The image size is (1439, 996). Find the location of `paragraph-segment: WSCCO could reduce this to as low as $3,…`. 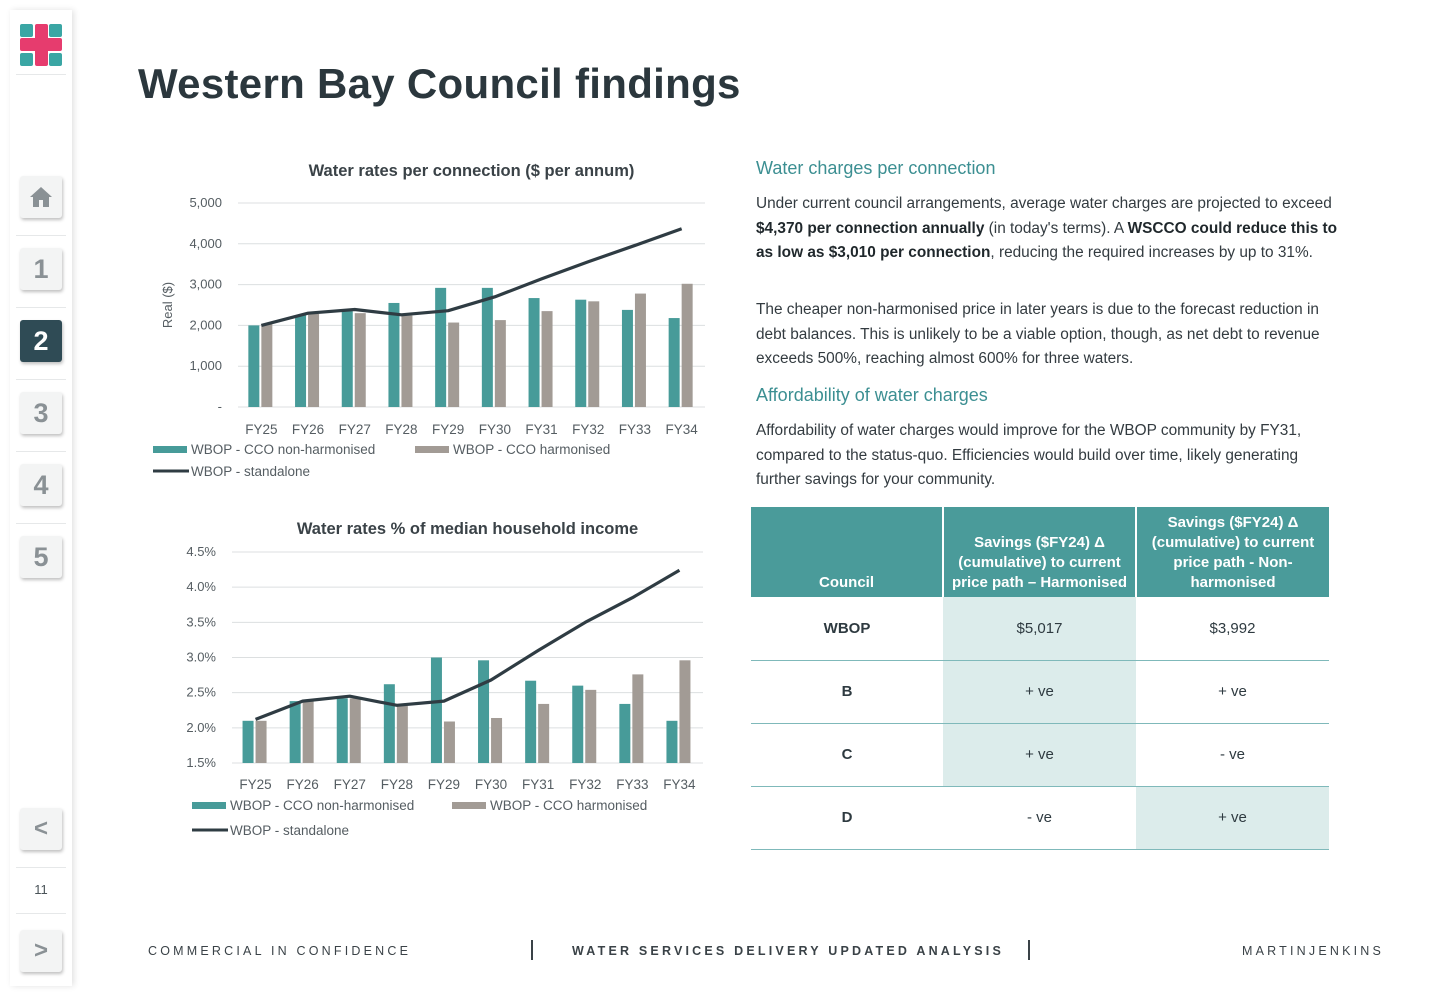

paragraph-segment: WSCCO could reduce this to as low as $3,… is located at coordinates (1047, 240).